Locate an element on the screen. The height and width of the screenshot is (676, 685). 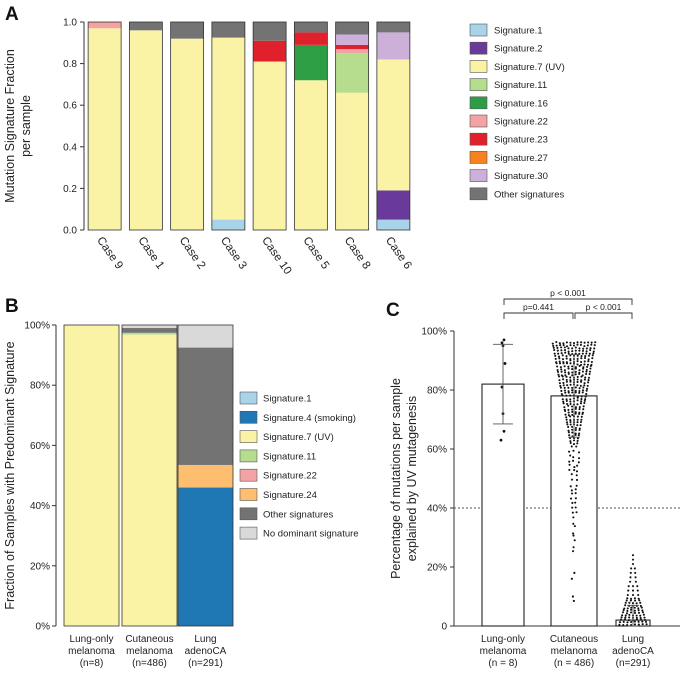
legend-swatch-other-signatures is located at coordinates (248, 514).